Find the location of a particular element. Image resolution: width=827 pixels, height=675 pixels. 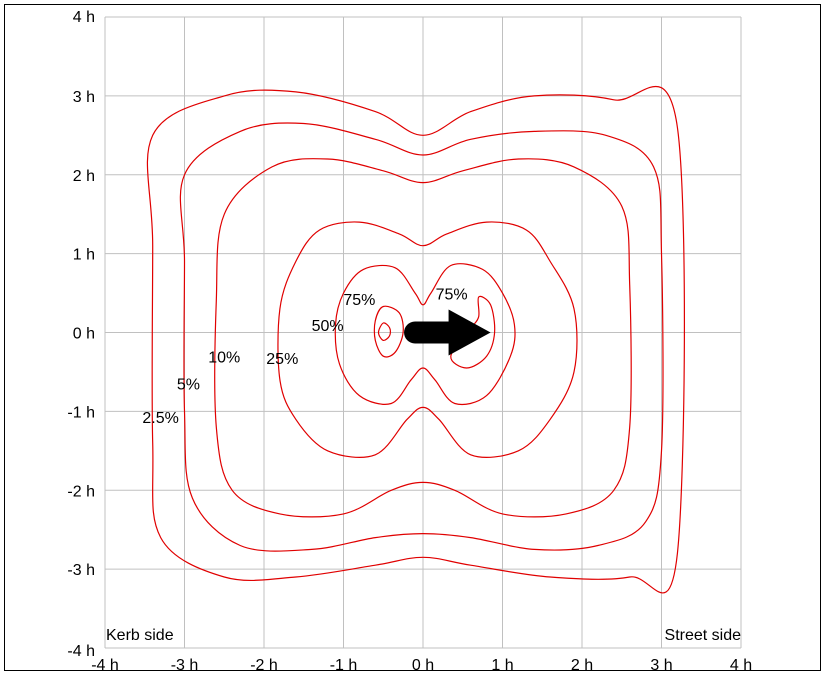

label-layer: 2.5% 5% 10% 25% 50% 75% 75% is located at coordinates (304, 356).